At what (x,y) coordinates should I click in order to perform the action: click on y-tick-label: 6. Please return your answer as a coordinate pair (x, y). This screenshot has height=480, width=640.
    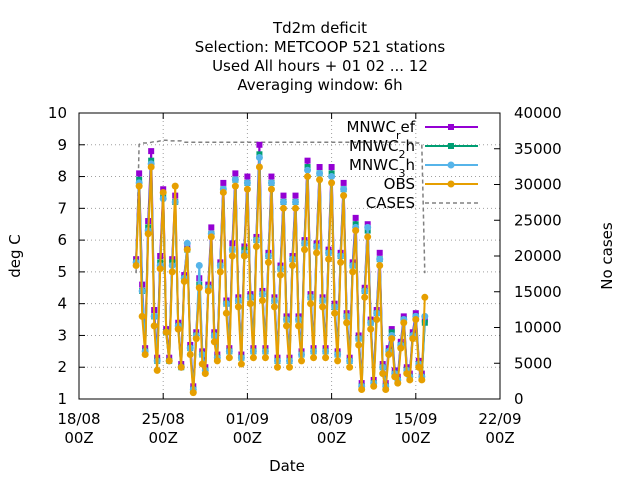
    Looking at the image, I should click on (62, 240).